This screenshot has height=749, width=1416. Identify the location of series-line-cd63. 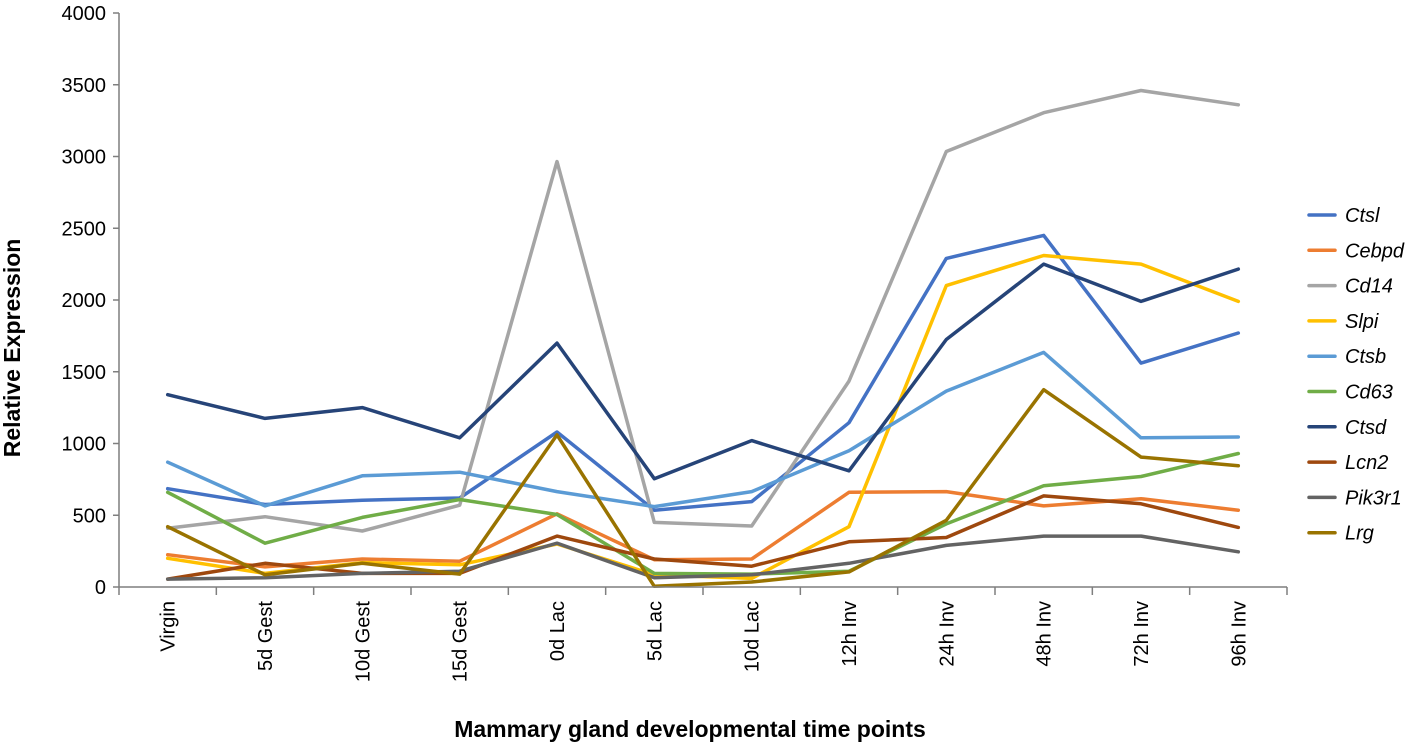
(703, 513).